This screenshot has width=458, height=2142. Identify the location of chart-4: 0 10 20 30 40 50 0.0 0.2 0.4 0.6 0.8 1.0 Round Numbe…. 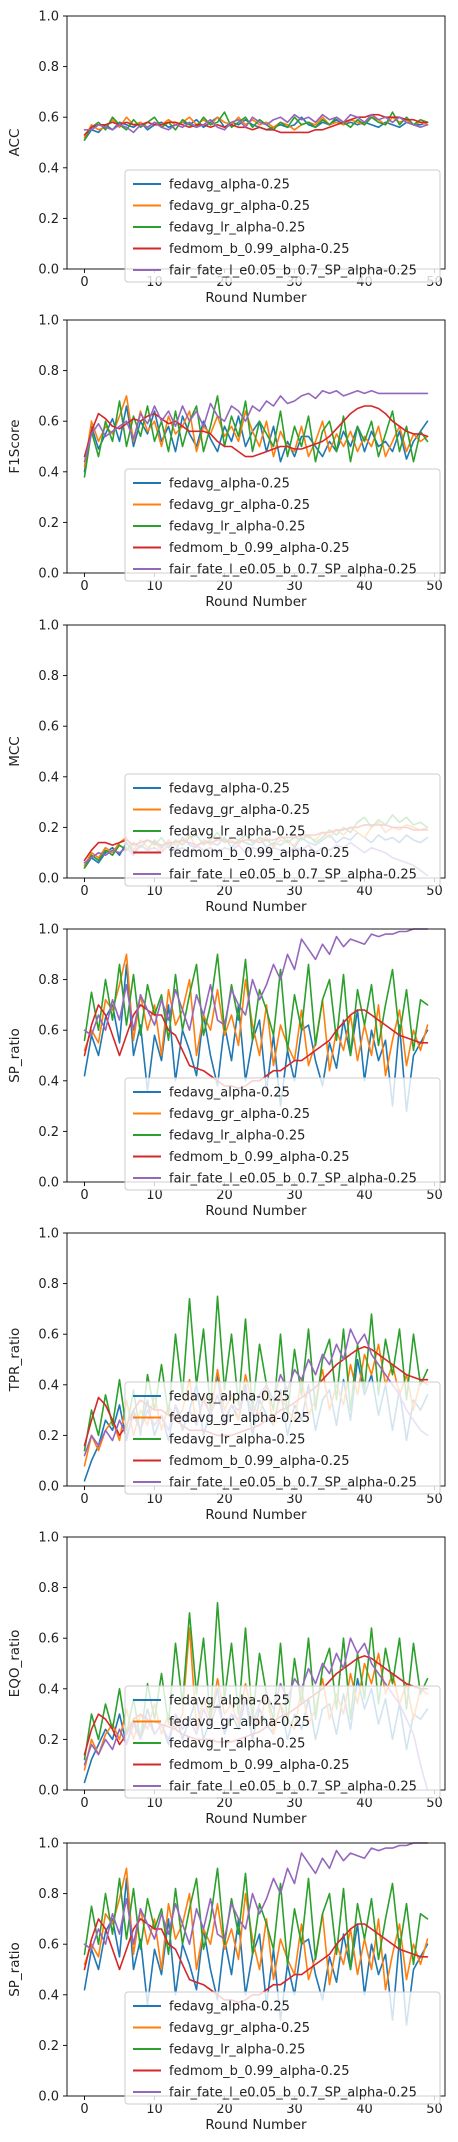
(226, 1071).